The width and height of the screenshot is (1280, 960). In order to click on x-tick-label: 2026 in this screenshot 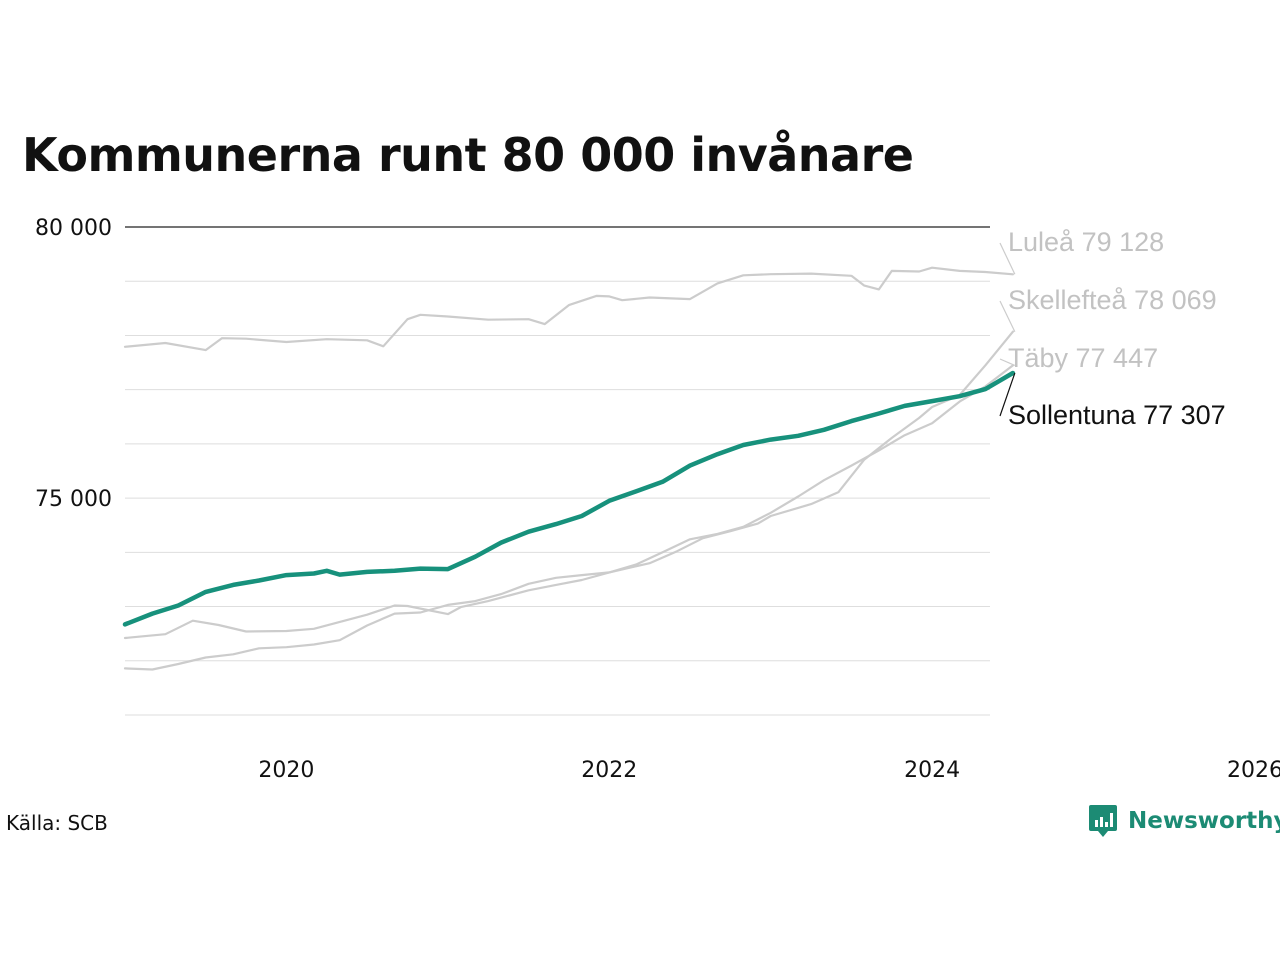, I will do `click(1253, 770)`.